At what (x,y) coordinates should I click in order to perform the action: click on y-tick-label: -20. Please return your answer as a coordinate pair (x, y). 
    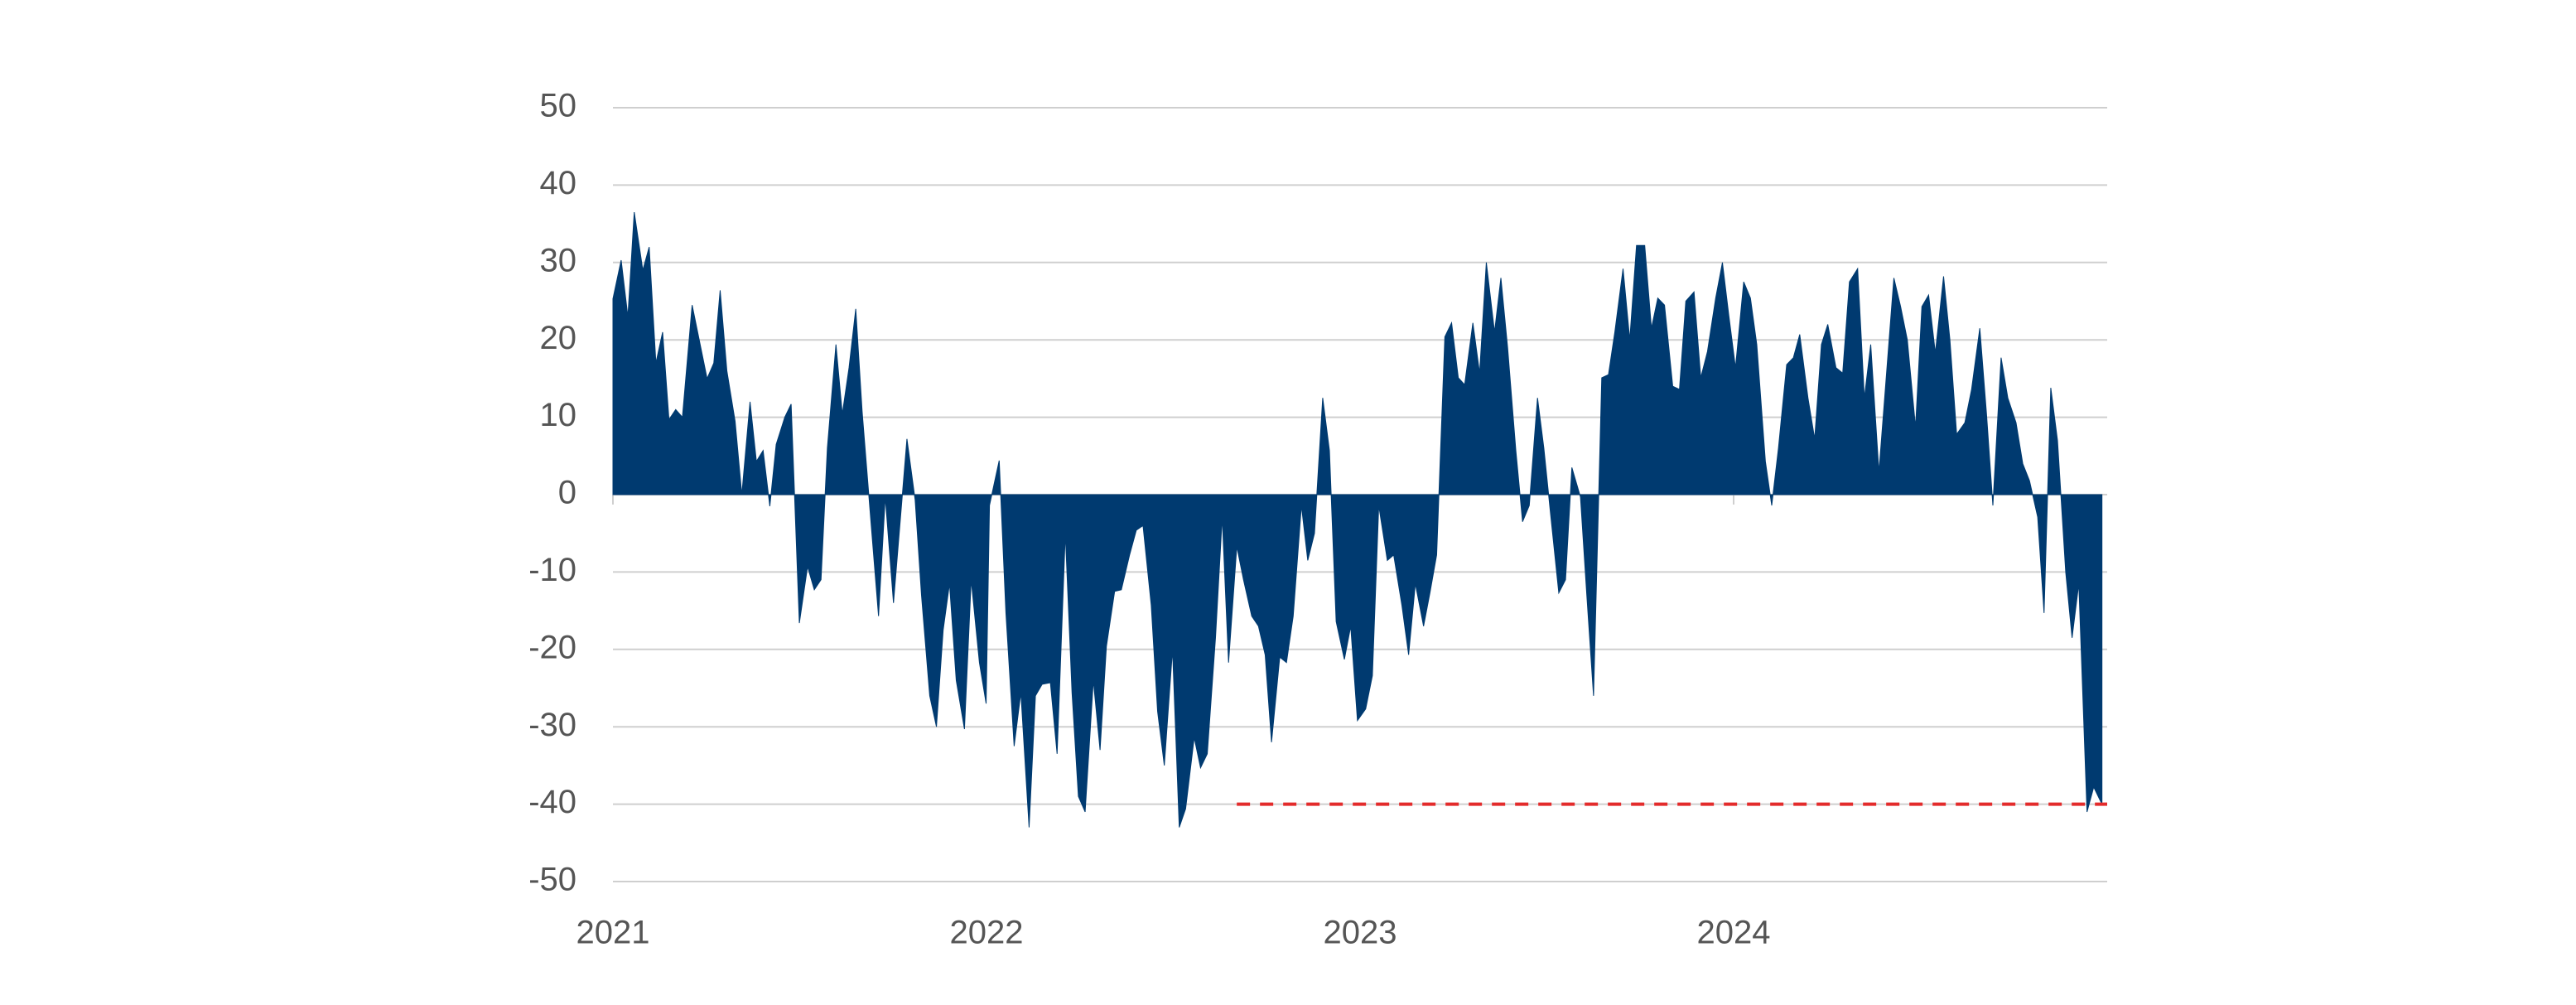
    Looking at the image, I should click on (552, 647).